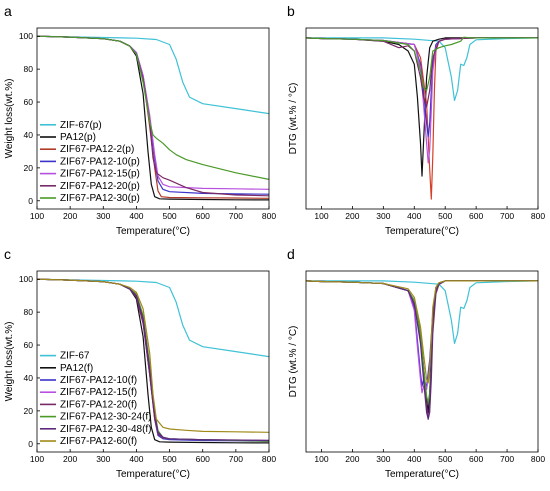 Image resolution: width=550 pixels, height=491 pixels. I want to click on legend-entry: ZIF67-PA12-60(f), so click(98, 441).